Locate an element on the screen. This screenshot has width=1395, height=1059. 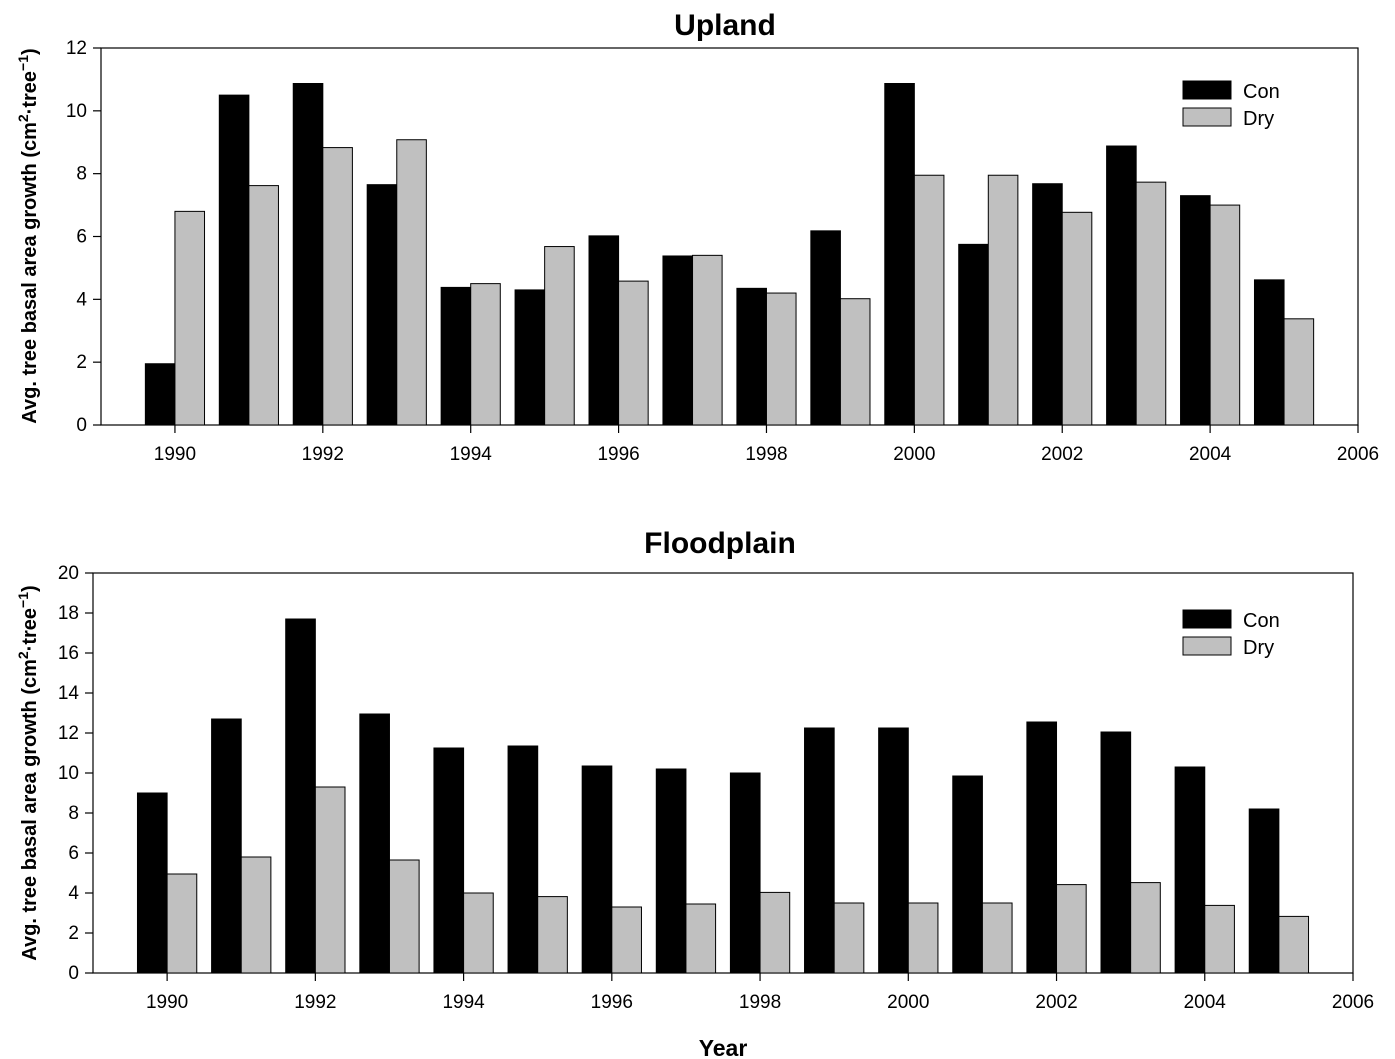
bar-dry-2003 is located at coordinates (1145, 928).